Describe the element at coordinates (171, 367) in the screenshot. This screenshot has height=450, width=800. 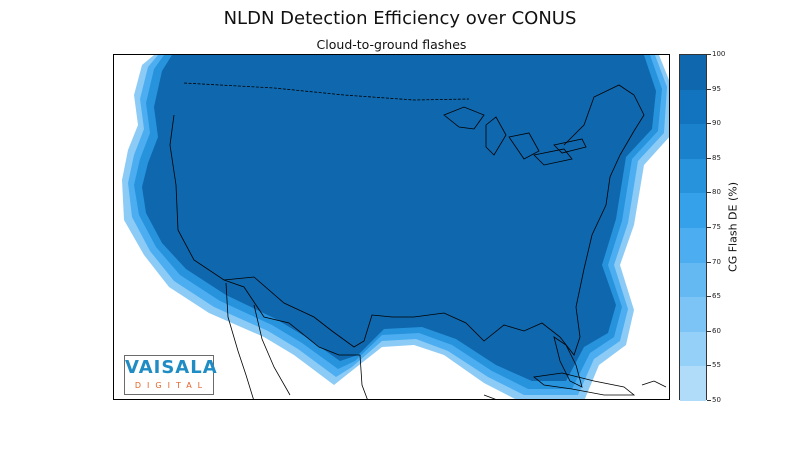
I see `logo-main-text: VAISALA` at that location.